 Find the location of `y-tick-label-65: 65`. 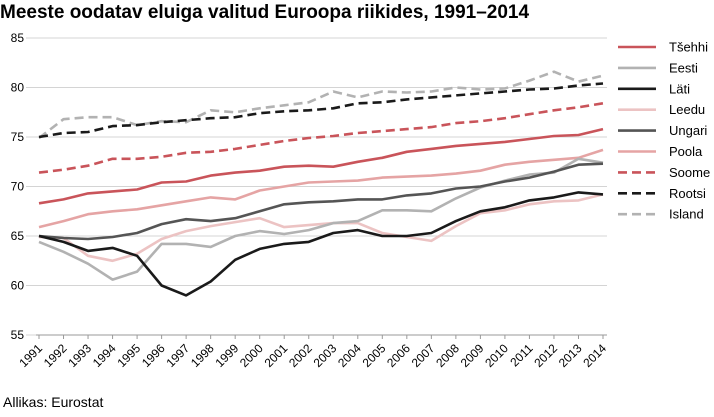

y-tick-label-65: 65 is located at coordinates (18, 236).